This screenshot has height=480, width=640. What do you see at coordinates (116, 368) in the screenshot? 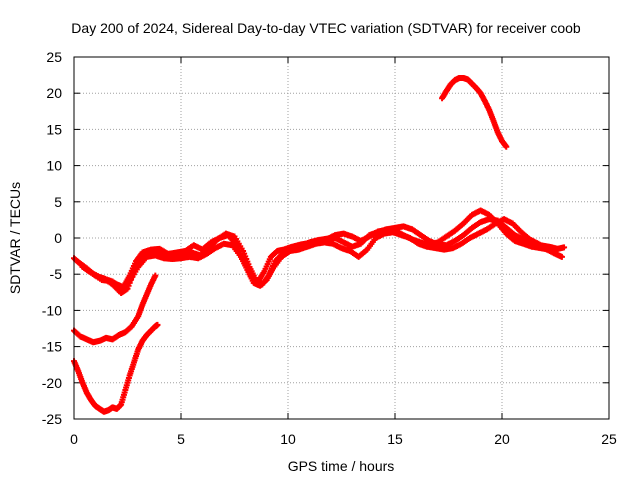
I see `series-low-arc` at bounding box center [116, 368].